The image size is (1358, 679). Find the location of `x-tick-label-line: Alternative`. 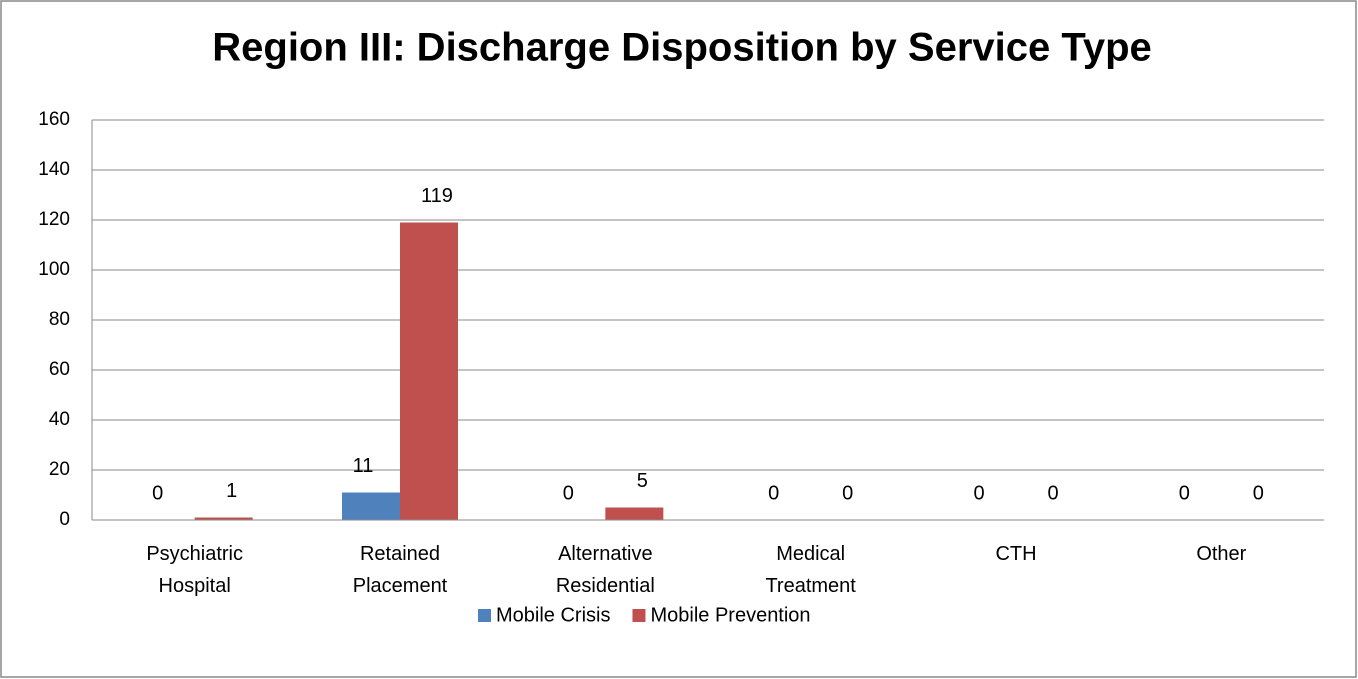

x-tick-label-line: Alternative is located at coordinates (605, 554).